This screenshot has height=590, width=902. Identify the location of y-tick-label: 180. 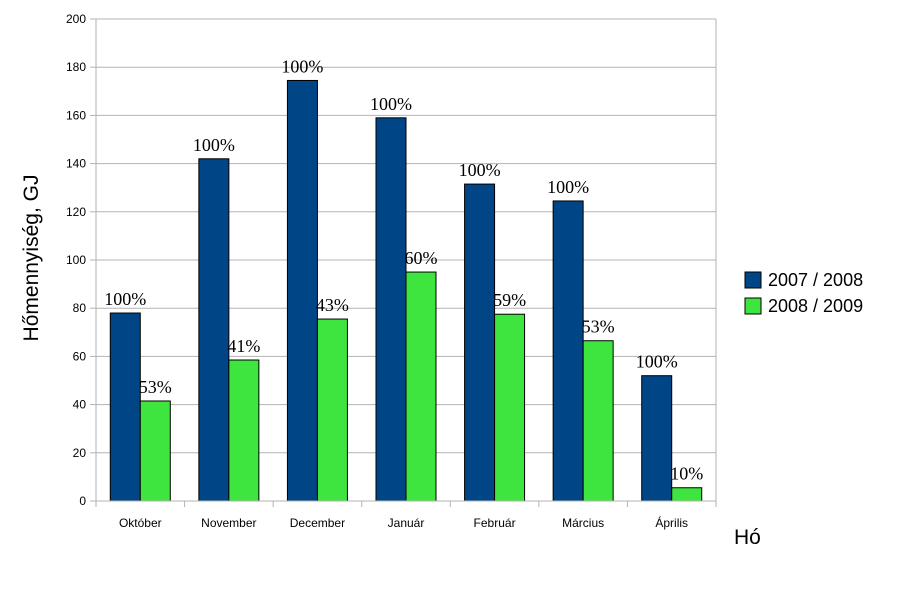
(76, 67).